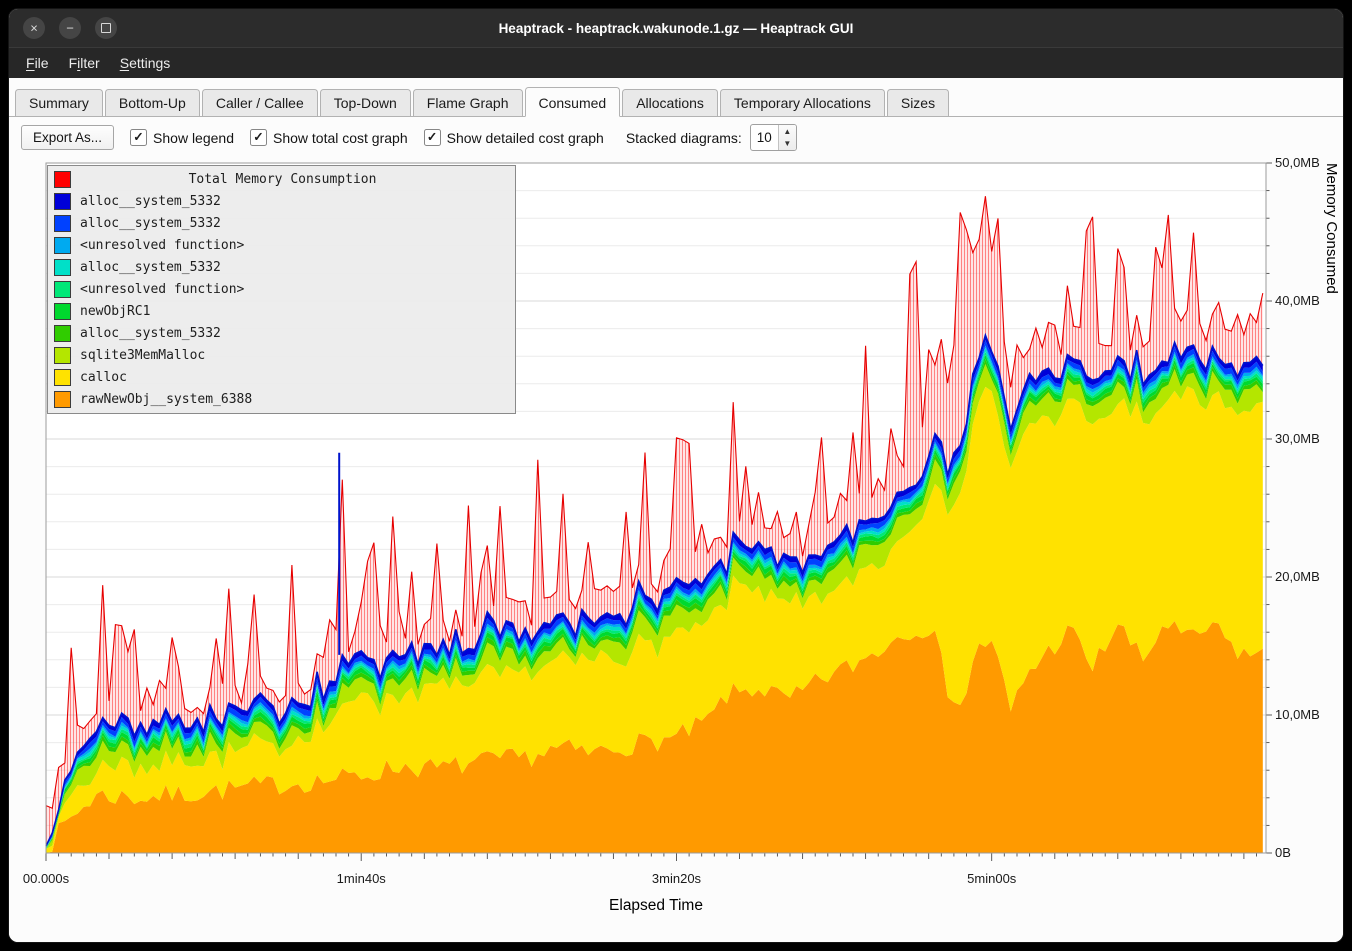 The height and width of the screenshot is (951, 1352). I want to click on x-tick-label: 00.000s, so click(46, 878).